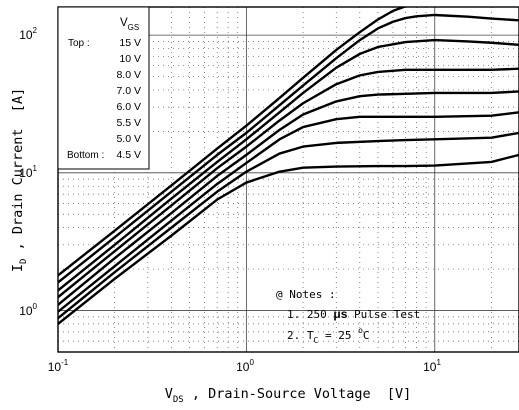 Image resolution: width=519 pixels, height=410 pixels. I want to click on x-tick-label: 10⁻¹, so click(58, 366).